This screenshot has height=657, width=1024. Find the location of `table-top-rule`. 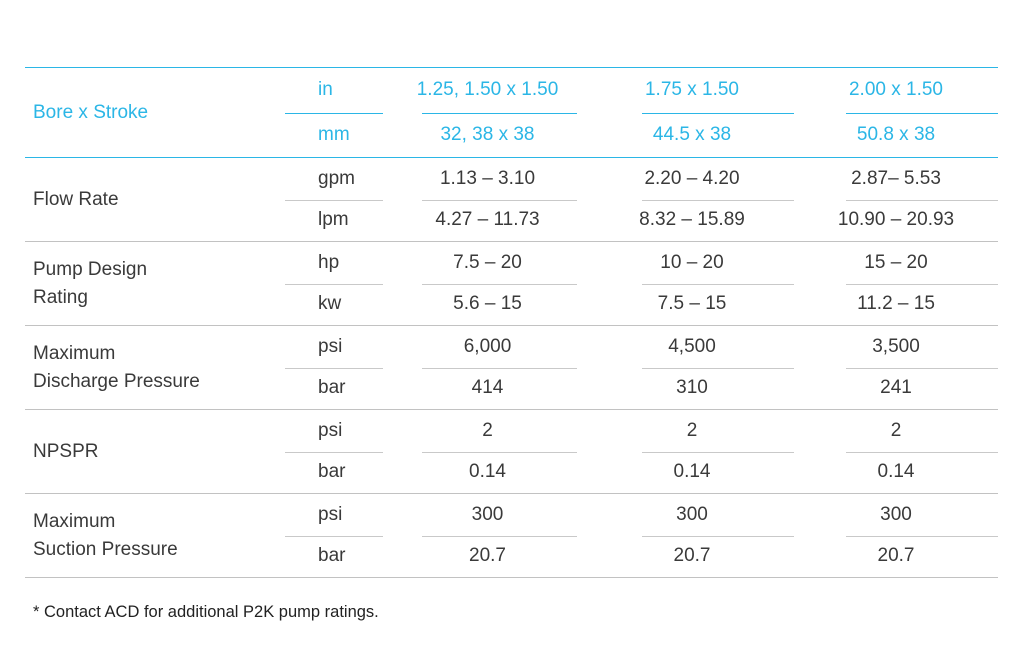

table-top-rule is located at coordinates (511, 67).